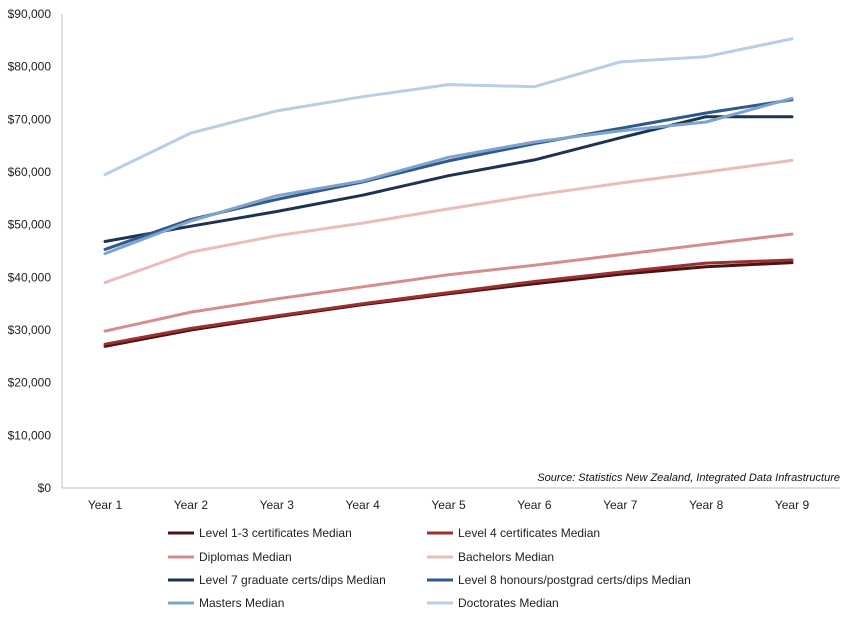 The image size is (850, 622). I want to click on legend-label: Masters Median, so click(241, 603).